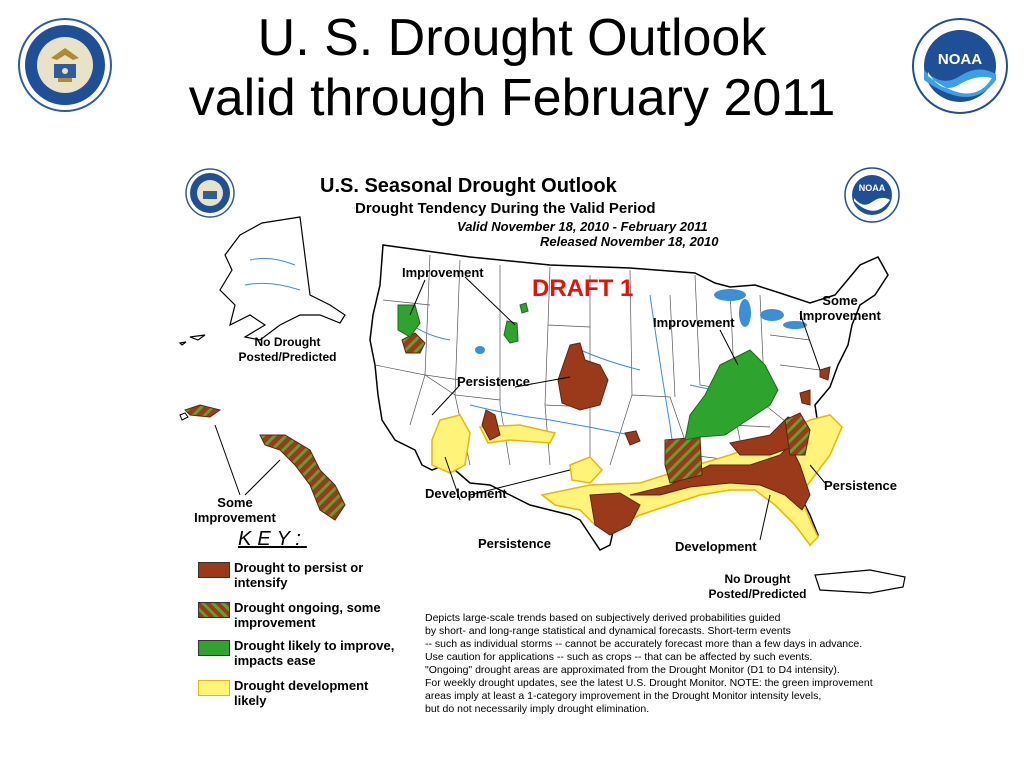 The image size is (1024, 768). Describe the element at coordinates (443, 272) in the screenshot. I see `label-improvement-nw: Improvement` at that location.